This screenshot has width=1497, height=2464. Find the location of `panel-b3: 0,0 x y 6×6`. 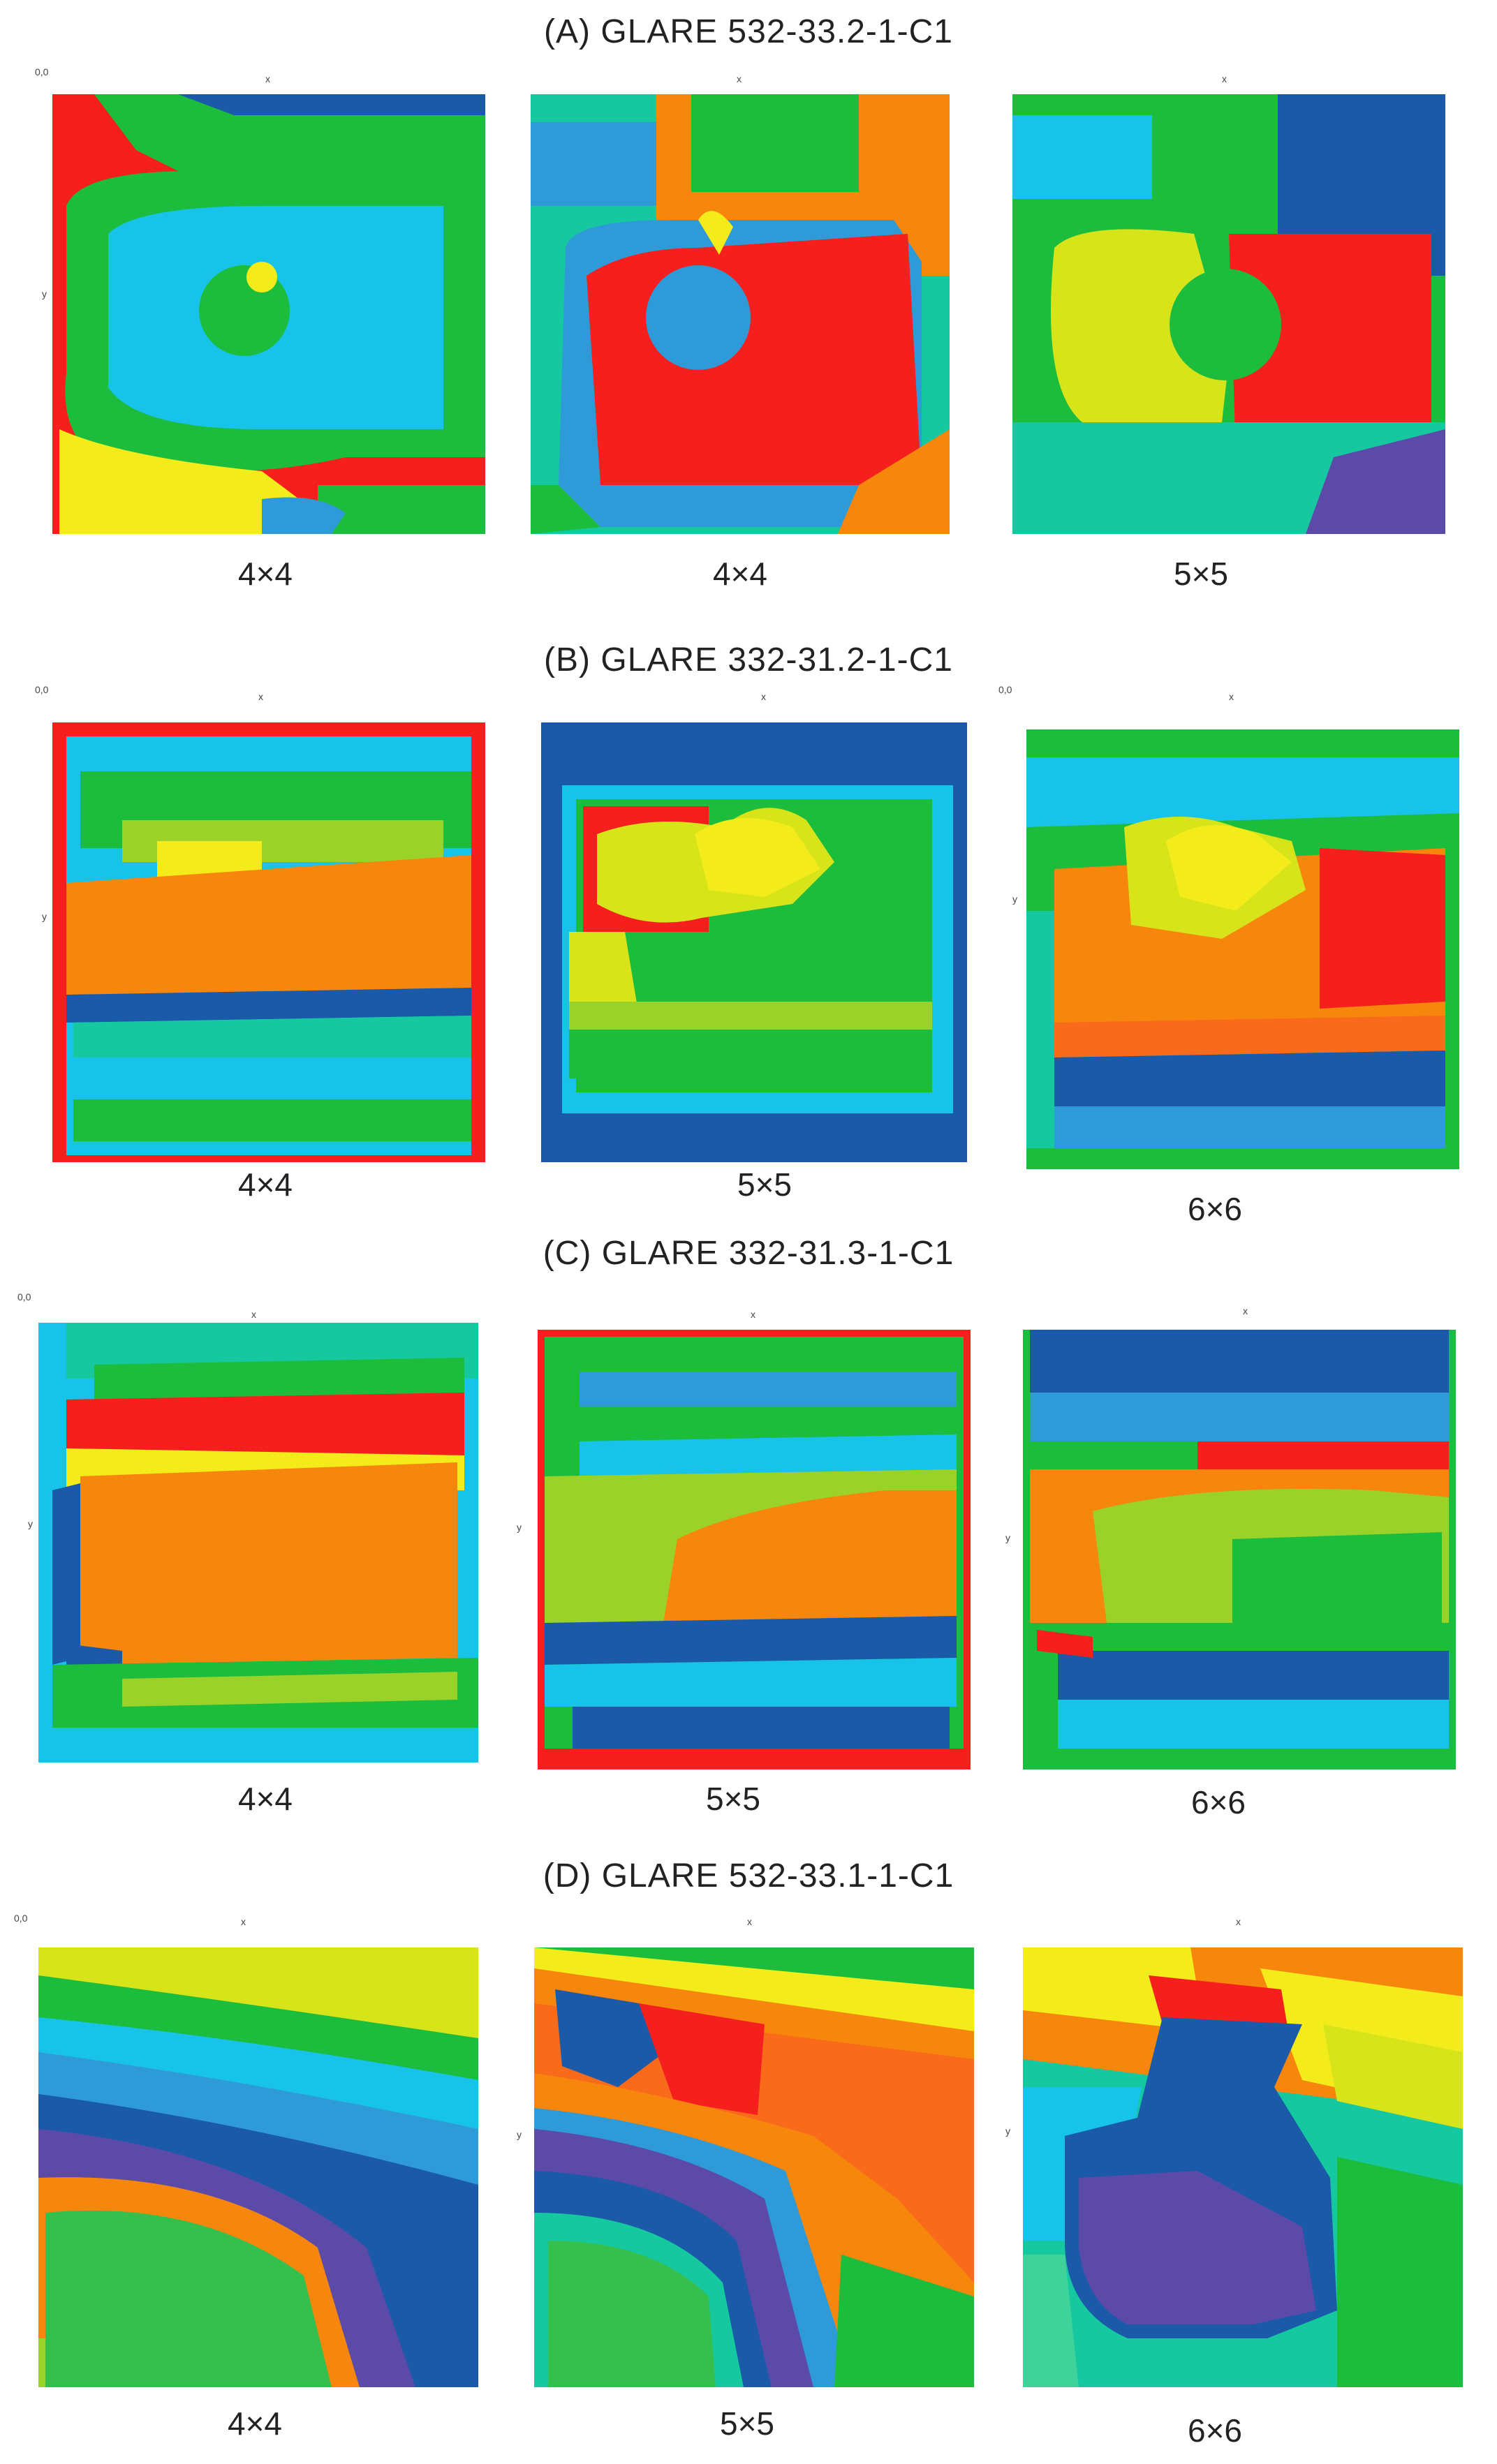

panel-b3: 0,0 x y 6×6 is located at coordinates (1235, 963).